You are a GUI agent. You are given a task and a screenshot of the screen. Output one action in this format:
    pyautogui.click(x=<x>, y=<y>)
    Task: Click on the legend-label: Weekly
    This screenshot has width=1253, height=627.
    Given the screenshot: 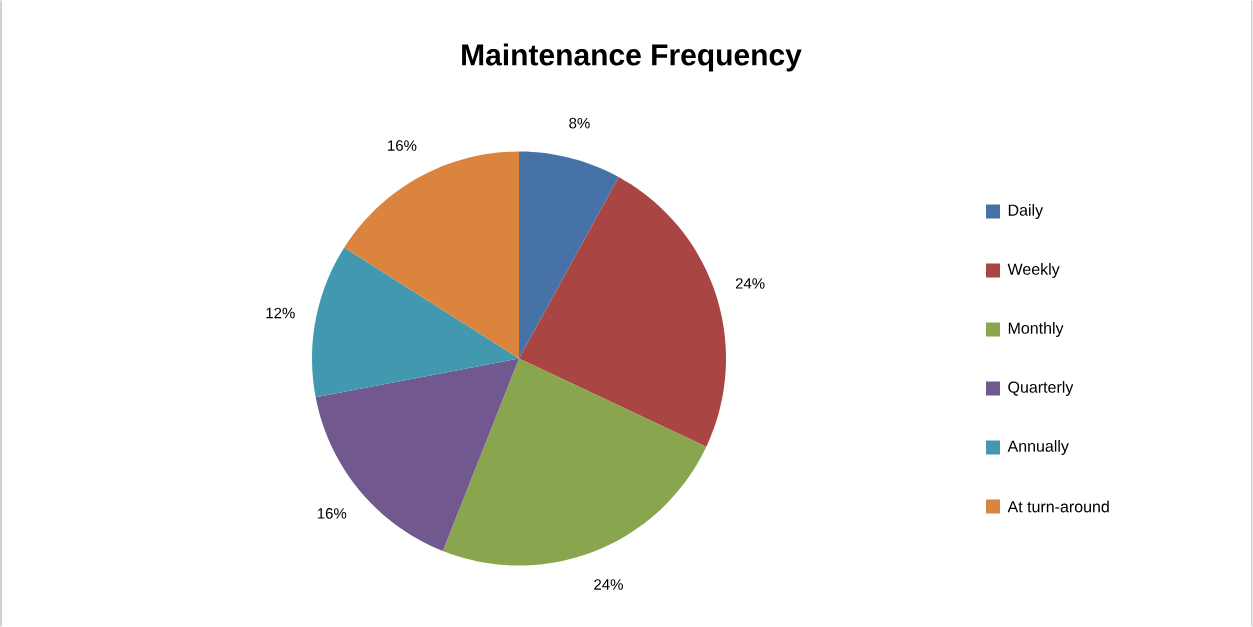 What is the action you would take?
    pyautogui.click(x=1033, y=270)
    